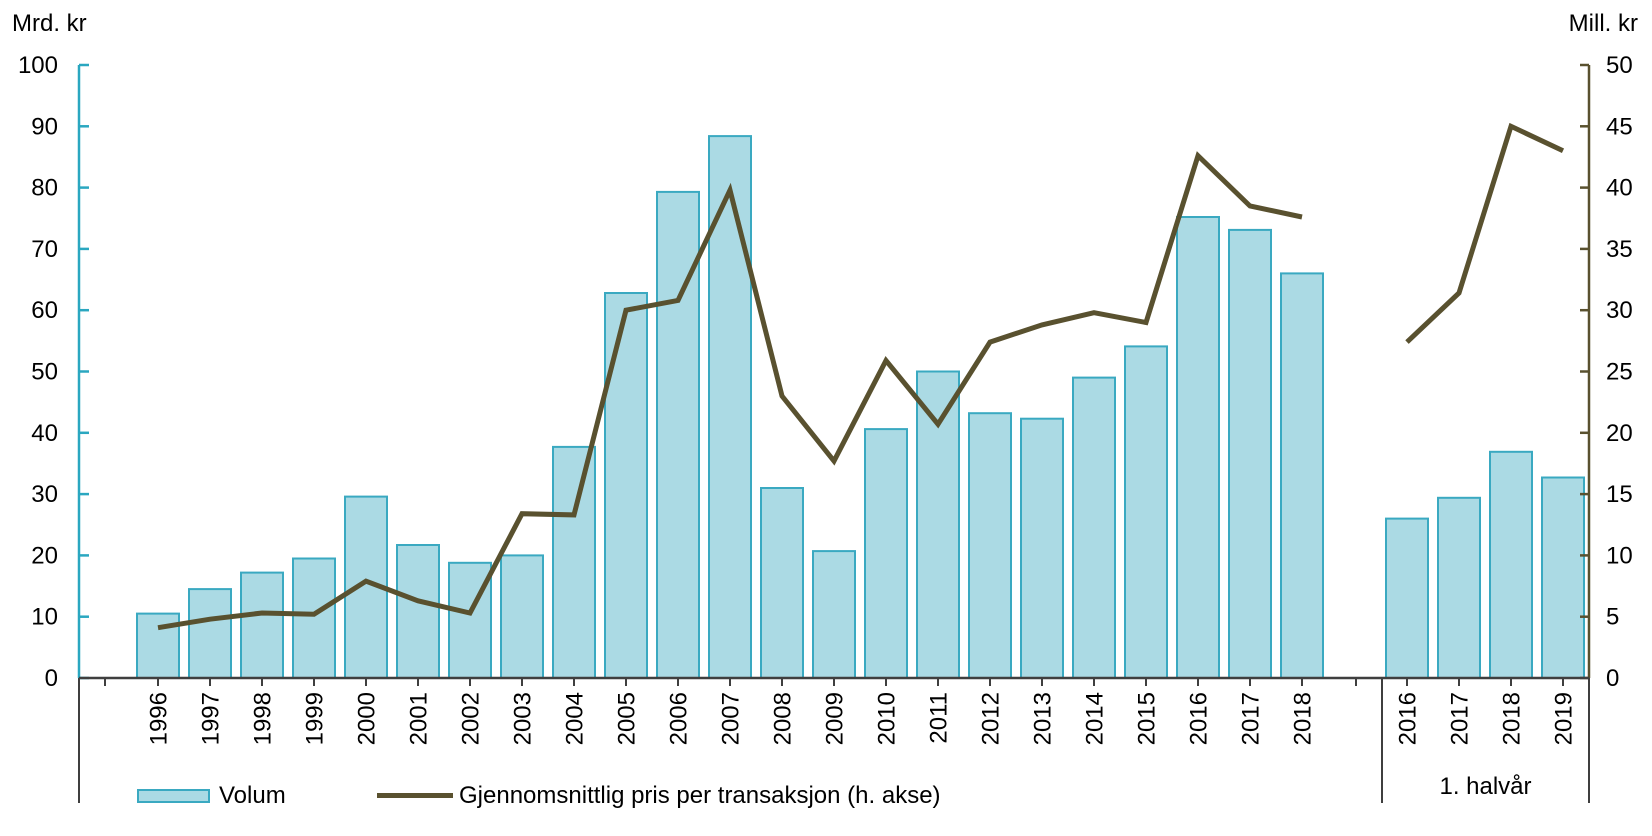 This screenshot has width=1652, height=836. Describe the element at coordinates (1619, 555) in the screenshot. I see `right-tick-label-10: 10` at that location.